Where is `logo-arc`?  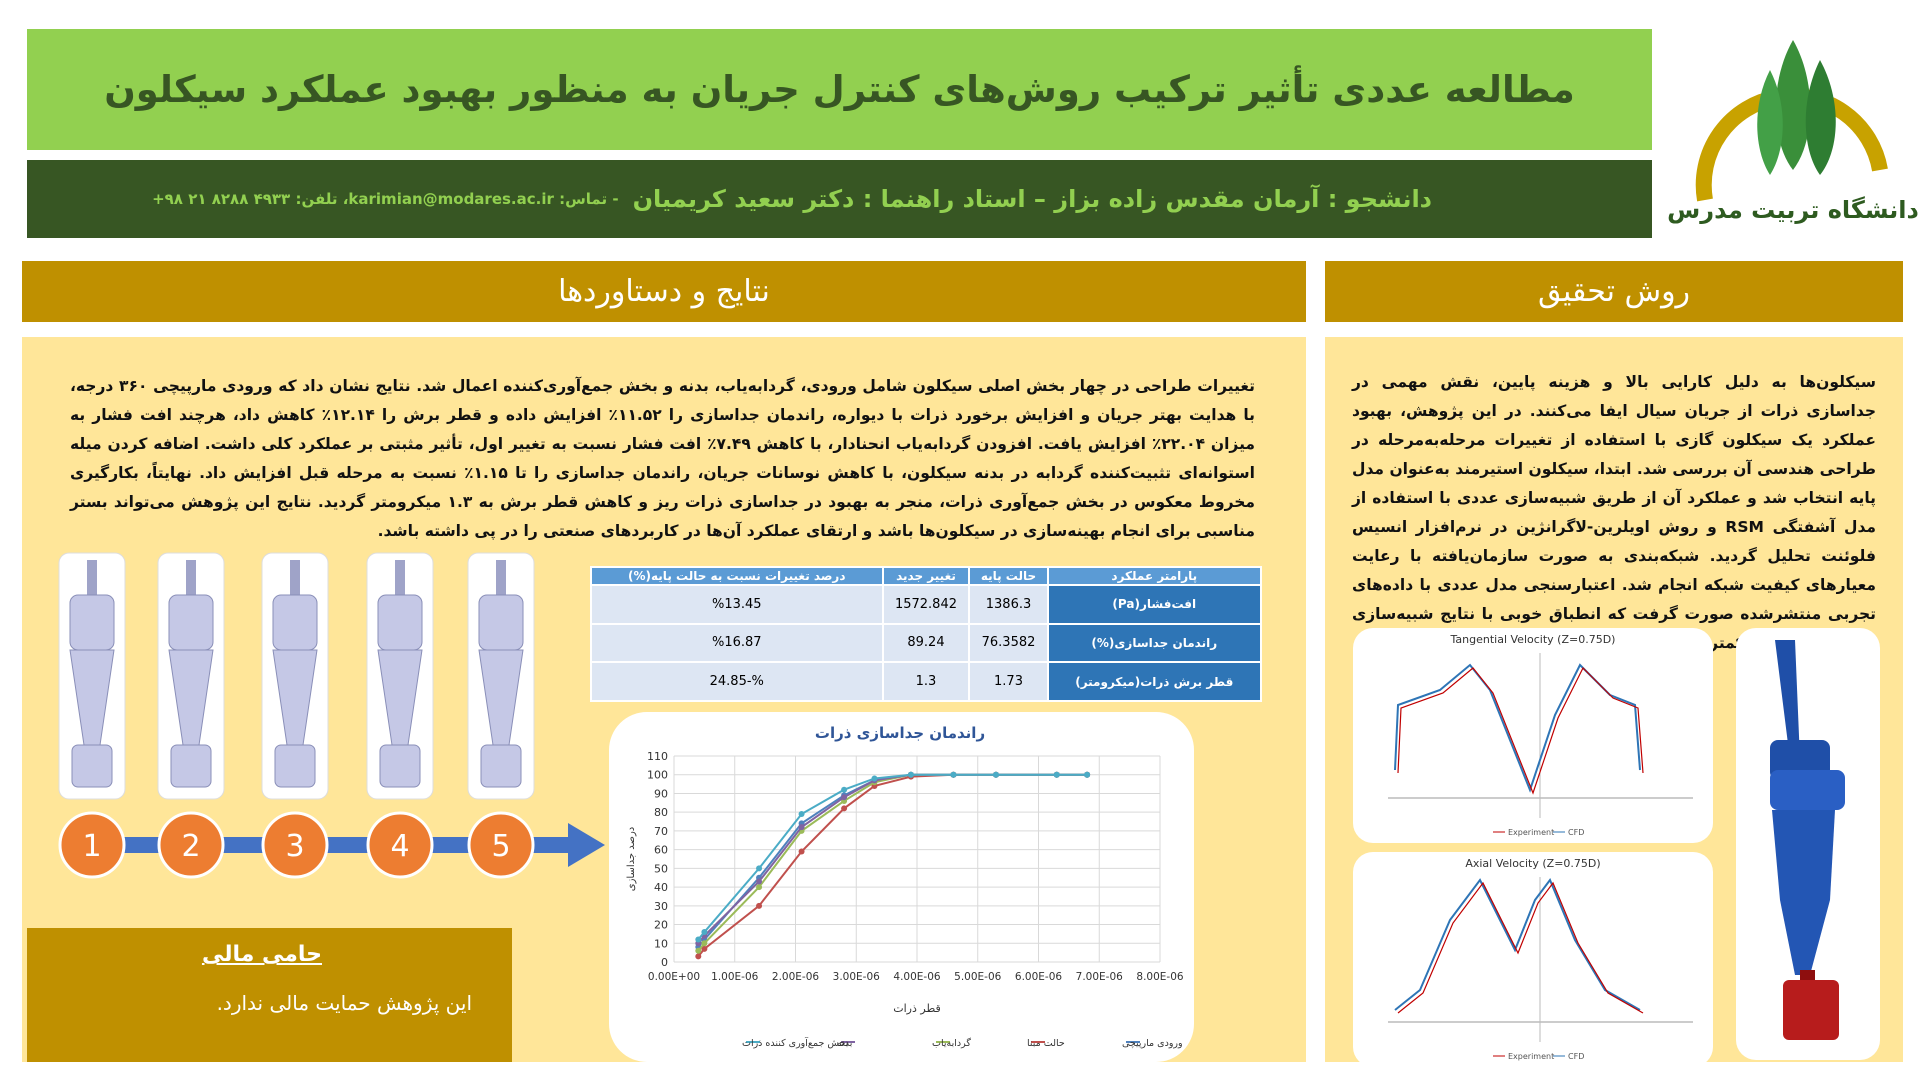 logo-arc is located at coordinates (1791, 145).